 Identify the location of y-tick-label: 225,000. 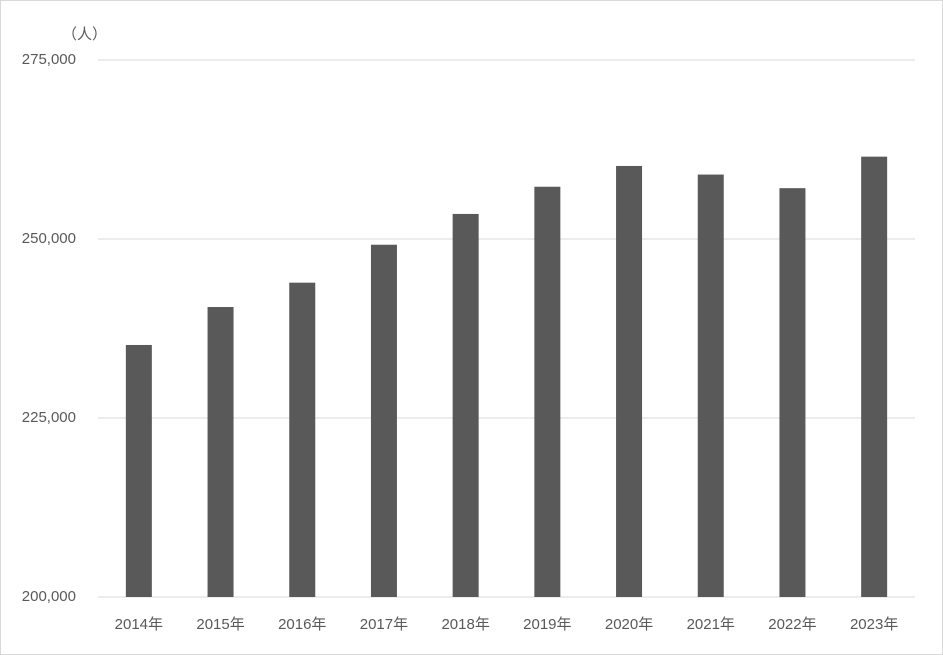
(49, 417).